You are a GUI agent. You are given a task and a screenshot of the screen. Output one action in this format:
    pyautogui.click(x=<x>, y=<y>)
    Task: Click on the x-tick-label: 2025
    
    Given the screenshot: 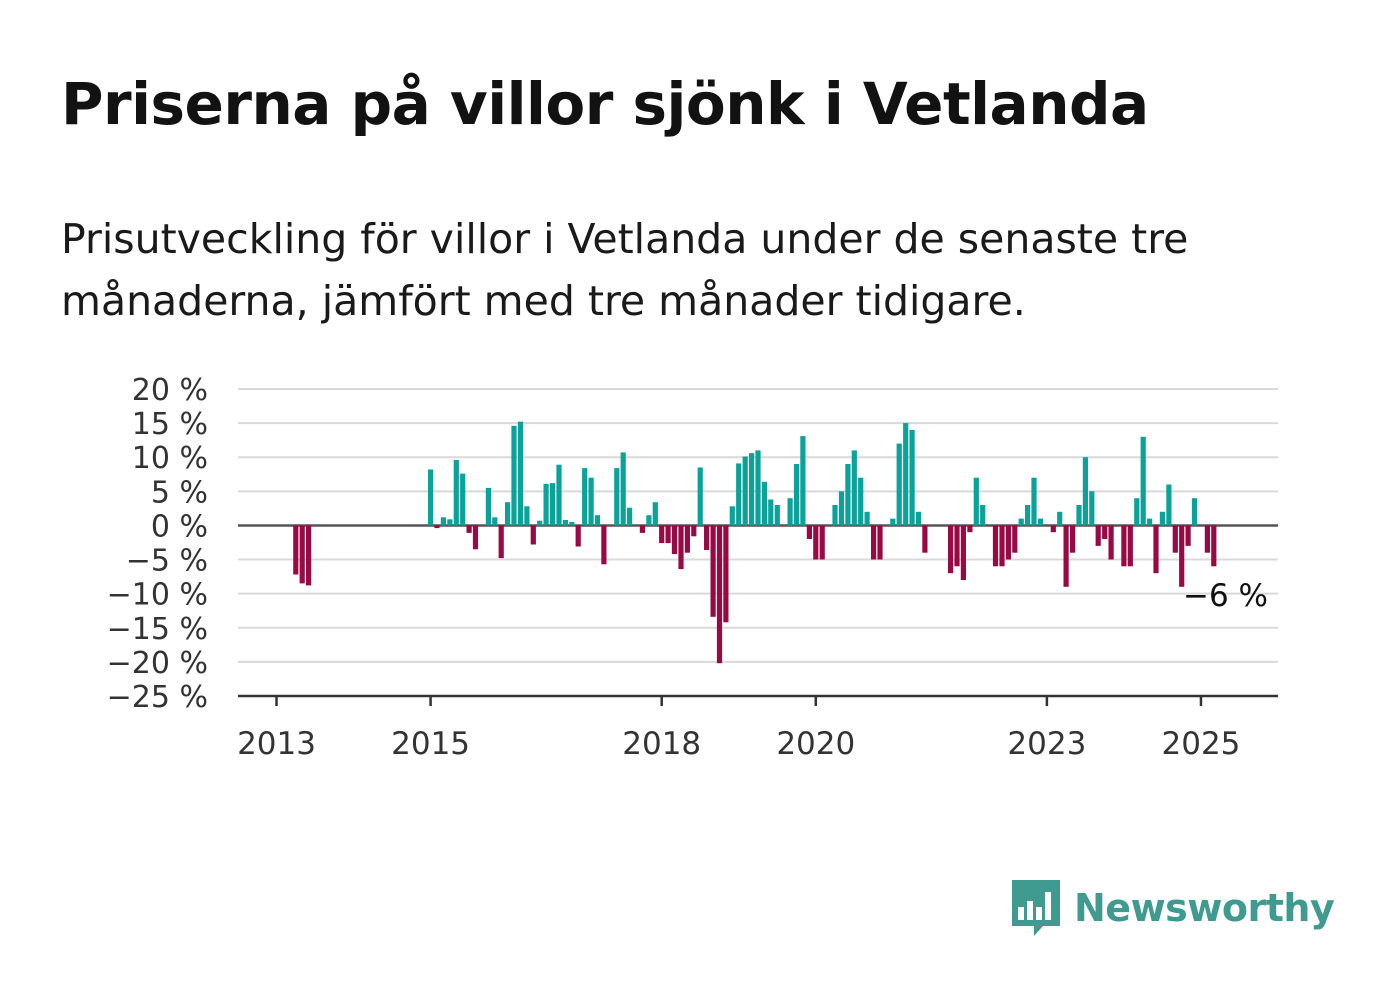 What is the action you would take?
    pyautogui.click(x=1201, y=744)
    